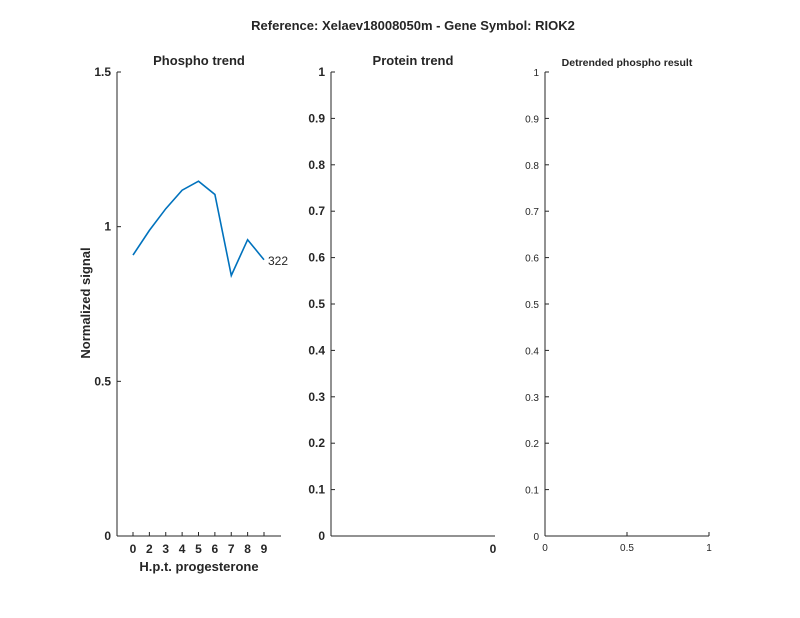 The height and width of the screenshot is (618, 800). Describe the element at coordinates (247, 549) in the screenshot. I see `x-tick-label: 8` at that location.